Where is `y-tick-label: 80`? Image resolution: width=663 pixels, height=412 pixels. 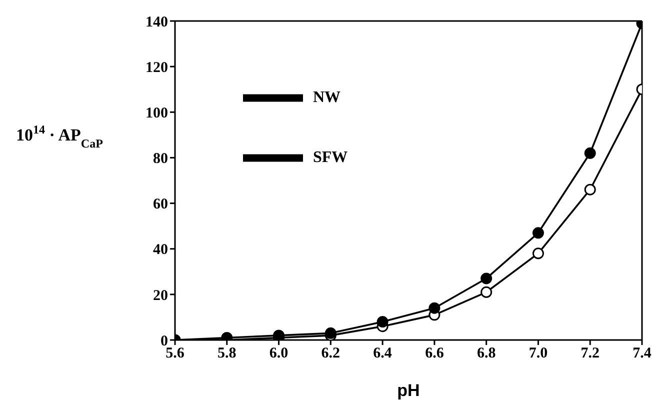
y-tick-label: 80 is located at coordinates (160, 159).